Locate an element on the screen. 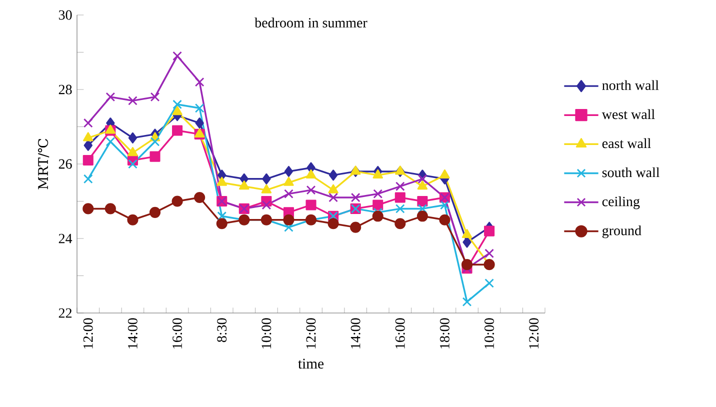 Image resolution: width=716 pixels, height=407 pixels. y-tick-label: 24 is located at coordinates (65, 239).